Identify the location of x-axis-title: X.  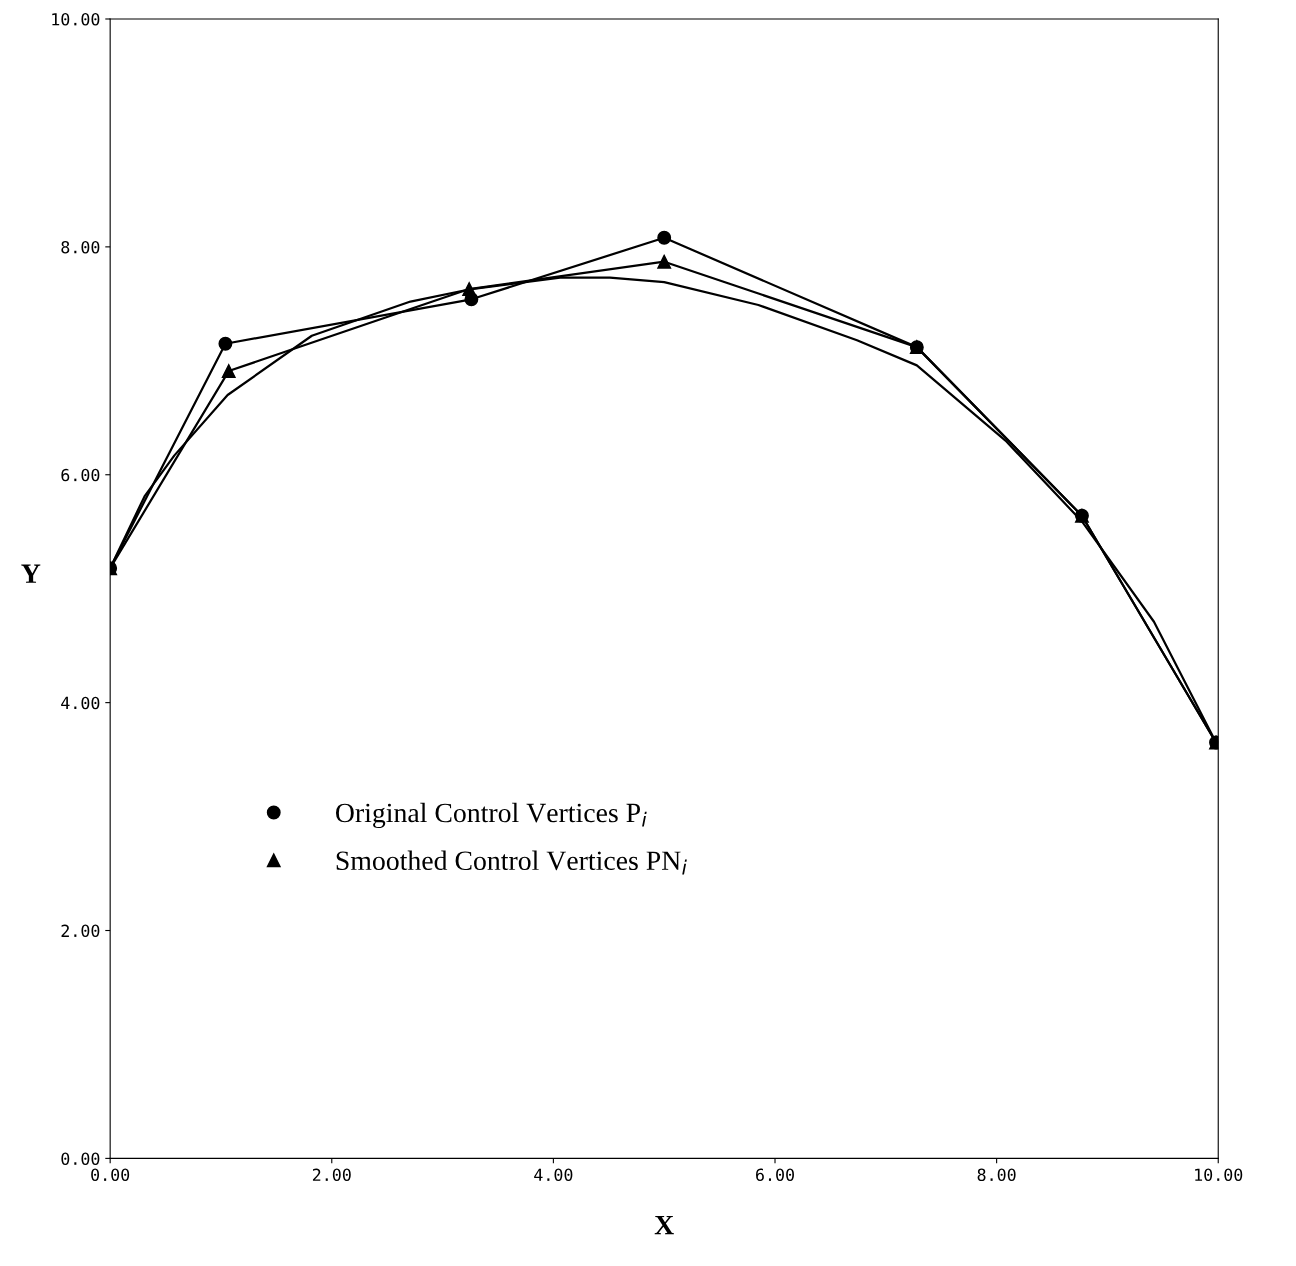
(664, 1225).